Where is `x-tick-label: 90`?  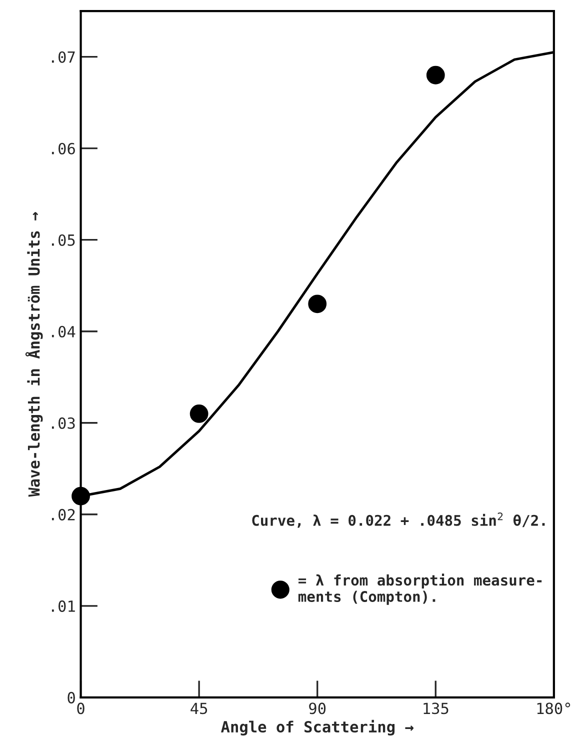
x-tick-label: 90 is located at coordinates (317, 708).